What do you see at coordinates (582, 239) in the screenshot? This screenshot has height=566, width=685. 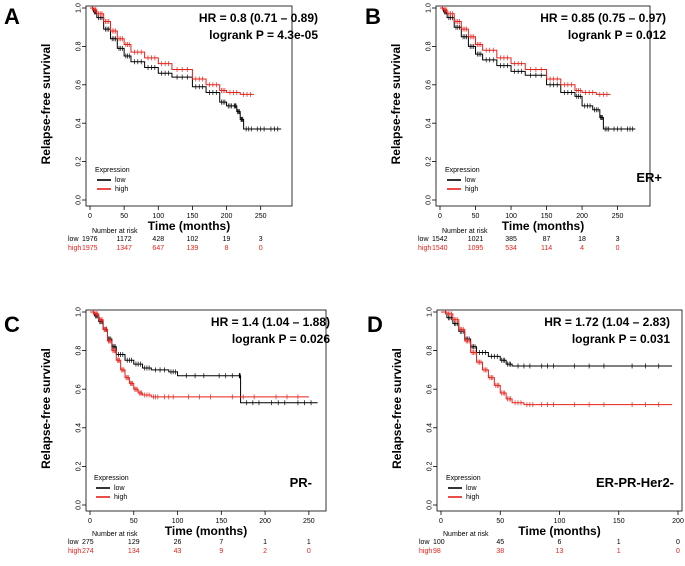 I see `risk-value: 18` at bounding box center [582, 239].